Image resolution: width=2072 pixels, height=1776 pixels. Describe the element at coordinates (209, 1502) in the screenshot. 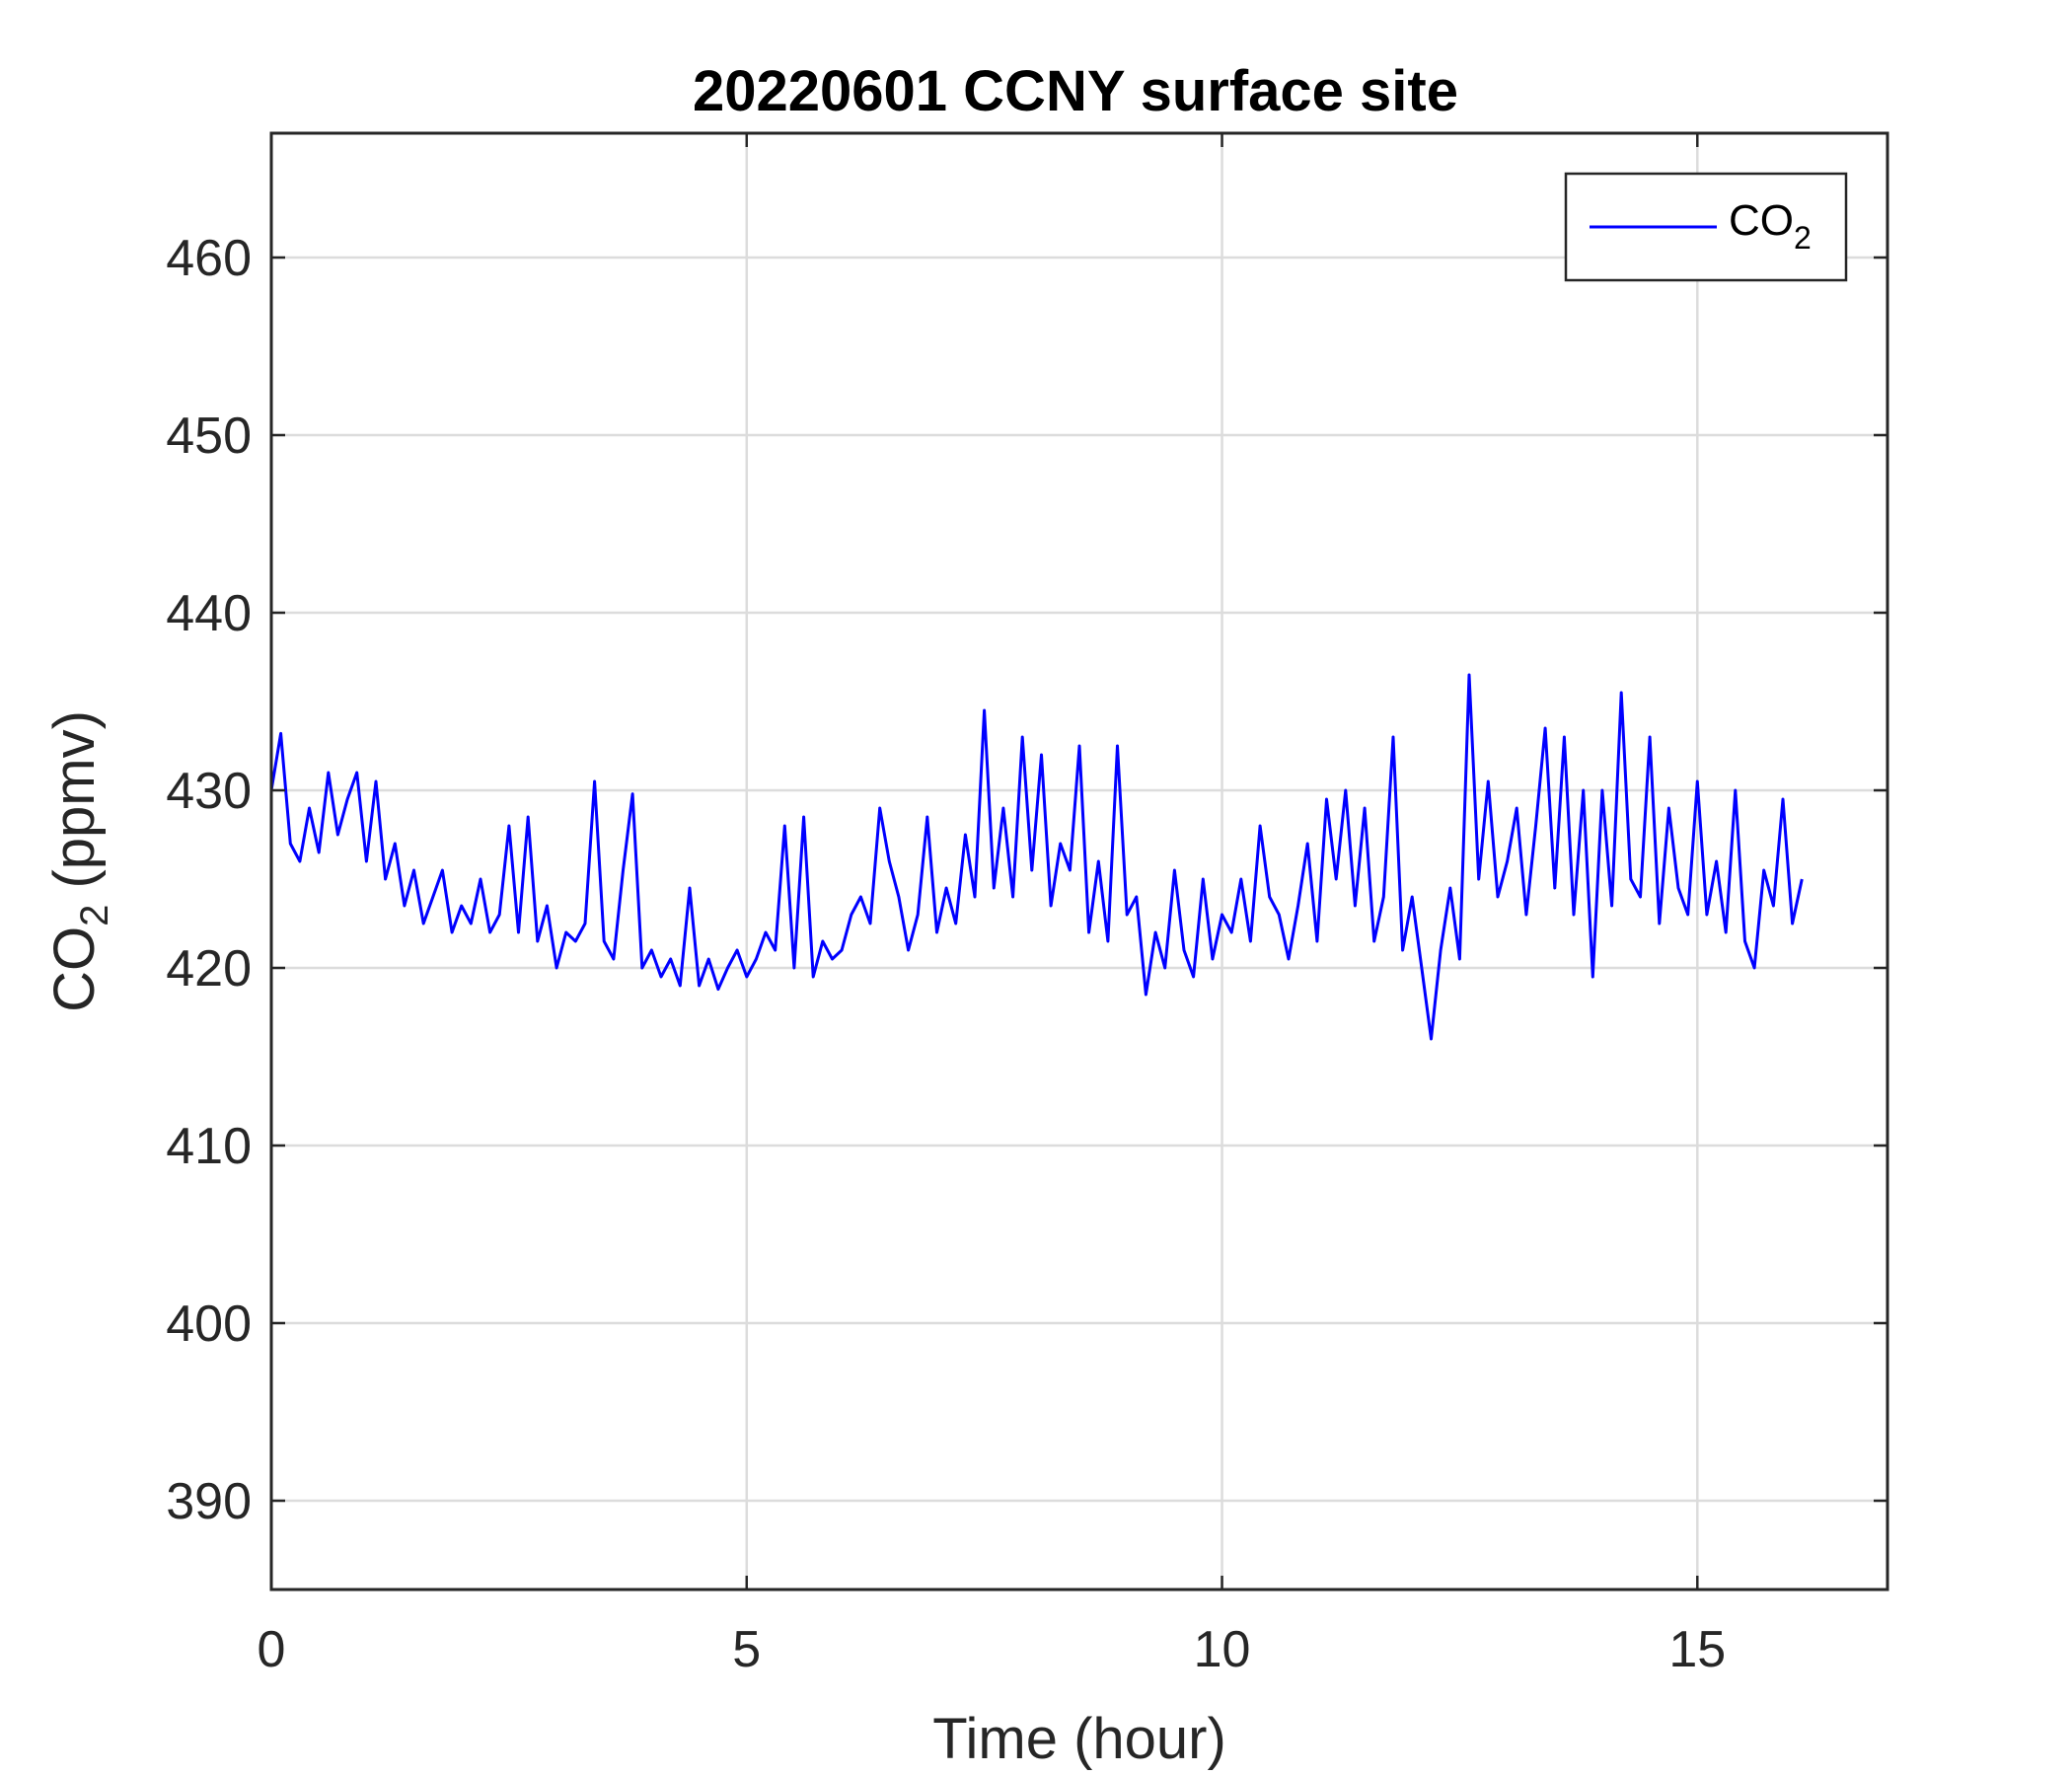

I see `y-tick-label: 390` at that location.